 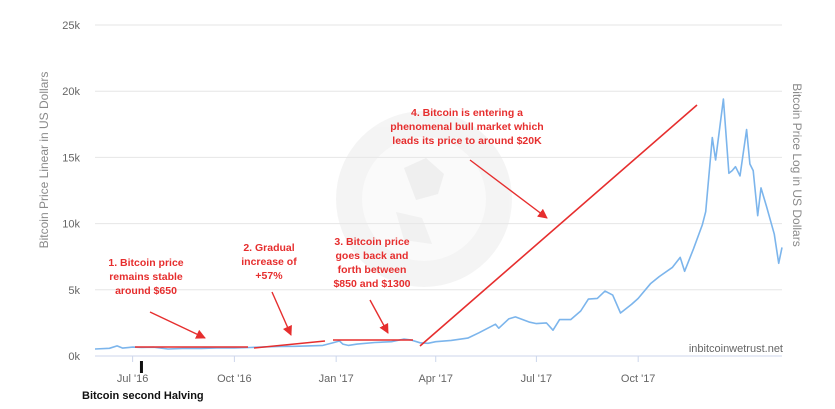 I want to click on y-axis-left-title: Bitcoin Price Linear in US Dollars, so click(x=44, y=160).